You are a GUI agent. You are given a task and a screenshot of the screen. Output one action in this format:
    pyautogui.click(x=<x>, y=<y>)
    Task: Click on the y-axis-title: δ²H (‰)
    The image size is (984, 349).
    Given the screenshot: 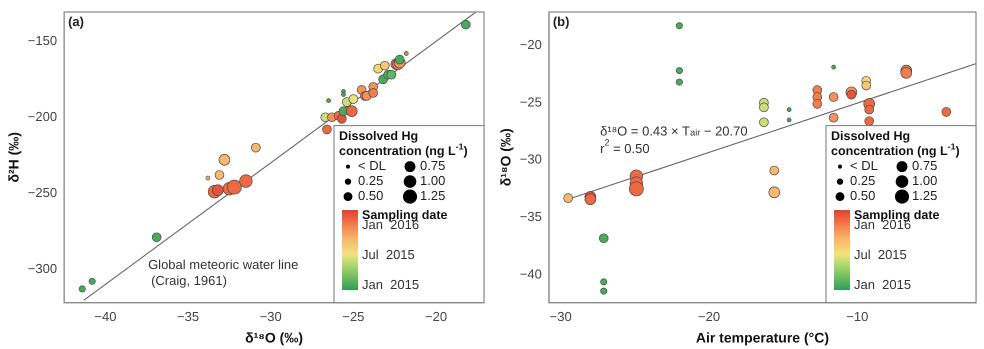 What is the action you would take?
    pyautogui.click(x=13, y=157)
    